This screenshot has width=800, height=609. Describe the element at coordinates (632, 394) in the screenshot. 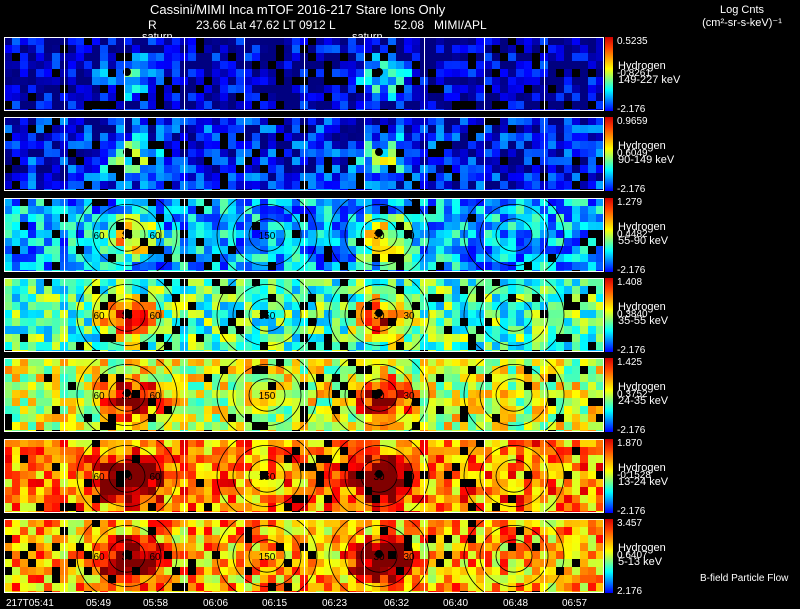

I see `colorbar-mid-label: 0.3752` at that location.